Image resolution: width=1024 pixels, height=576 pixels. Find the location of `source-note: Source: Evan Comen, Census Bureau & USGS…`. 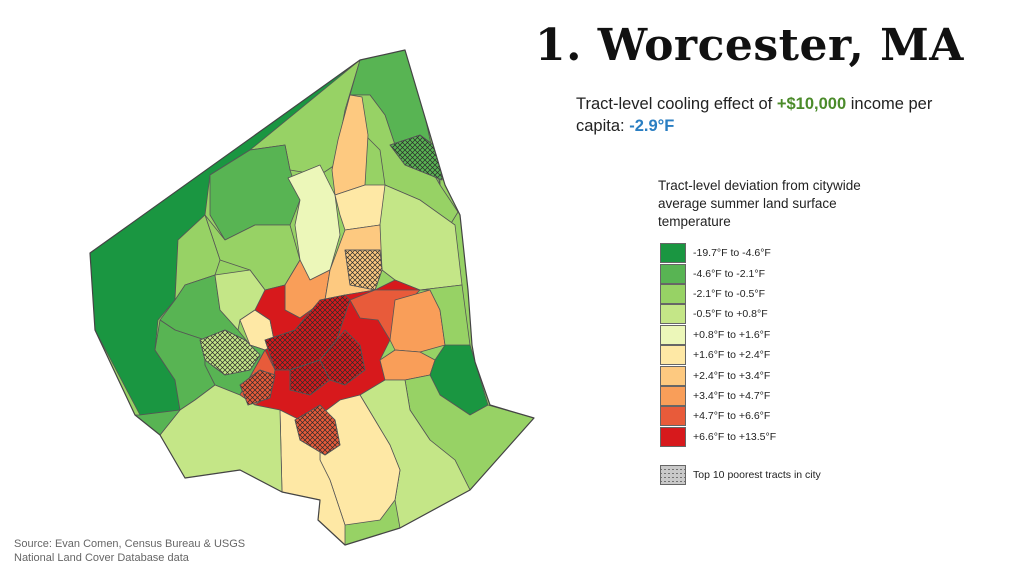

source-note: Source: Evan Comen, Census Bureau & USGS… is located at coordinates (164, 551).